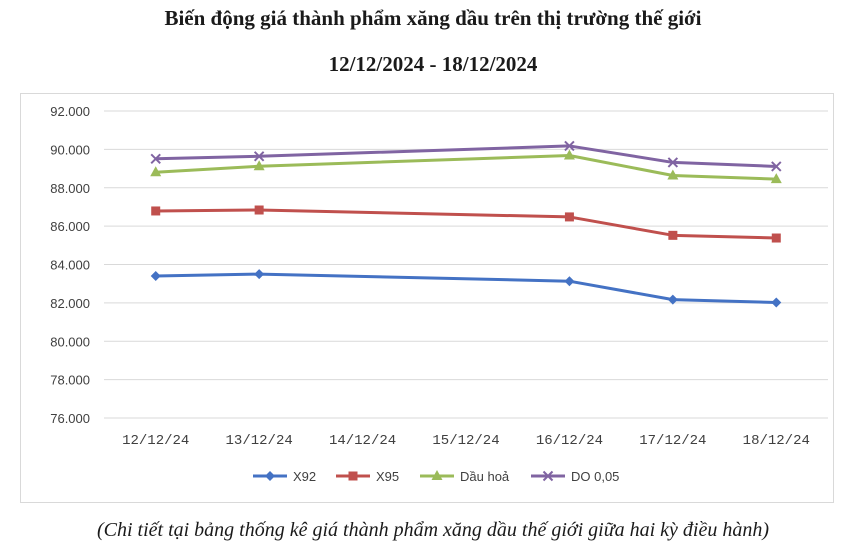 Image resolution: width=866 pixels, height=560 pixels. I want to click on y-tick-label: 88.000, so click(70, 188).